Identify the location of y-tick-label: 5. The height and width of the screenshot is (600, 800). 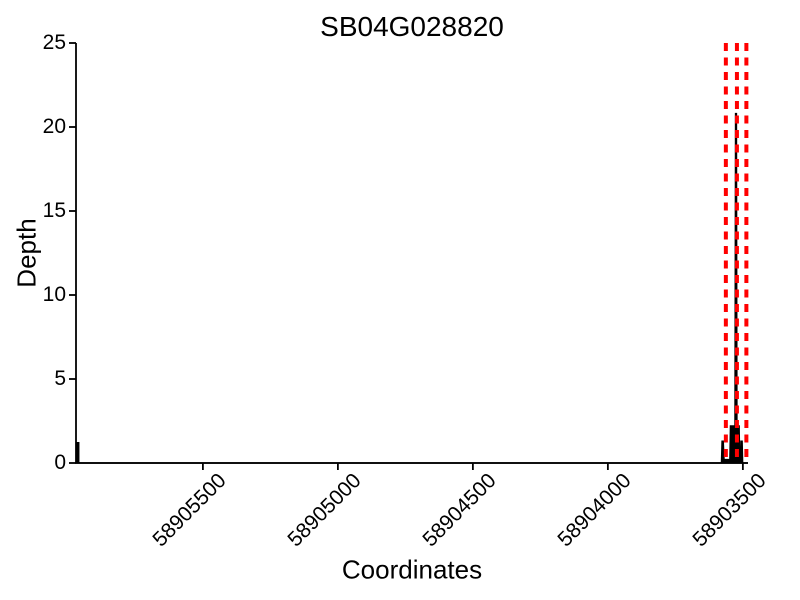
(60, 378).